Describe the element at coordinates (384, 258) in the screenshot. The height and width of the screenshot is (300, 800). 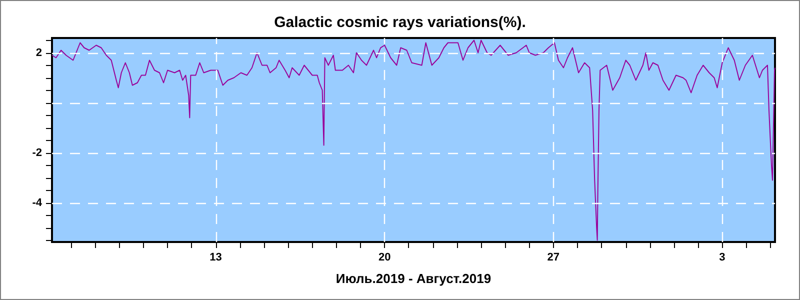
I see `x-tick-label: 20` at that location.